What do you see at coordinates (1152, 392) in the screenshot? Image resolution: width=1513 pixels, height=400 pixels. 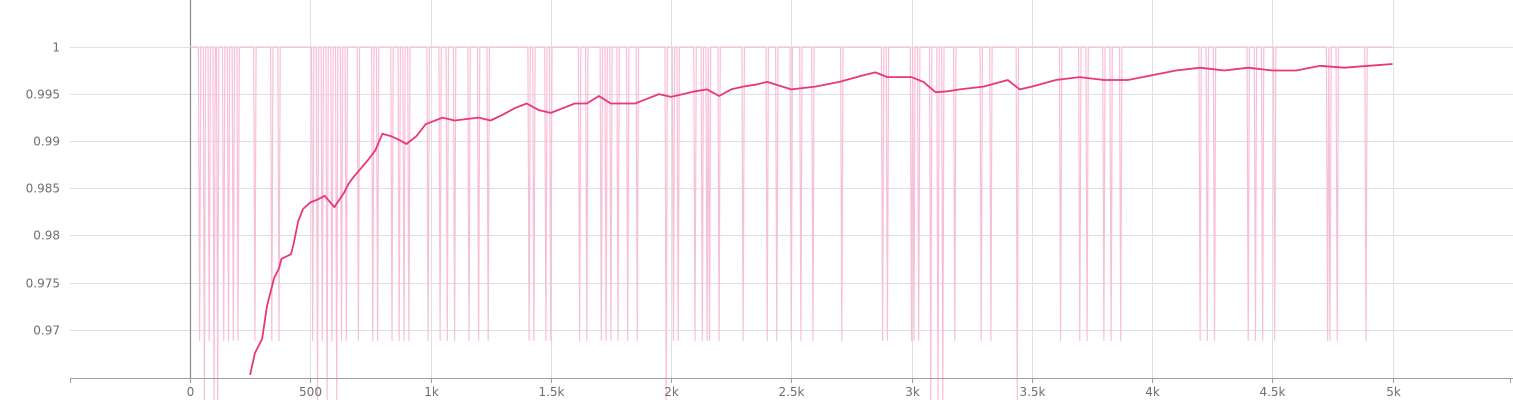 I see `x-tick-label: 4k` at bounding box center [1152, 392].